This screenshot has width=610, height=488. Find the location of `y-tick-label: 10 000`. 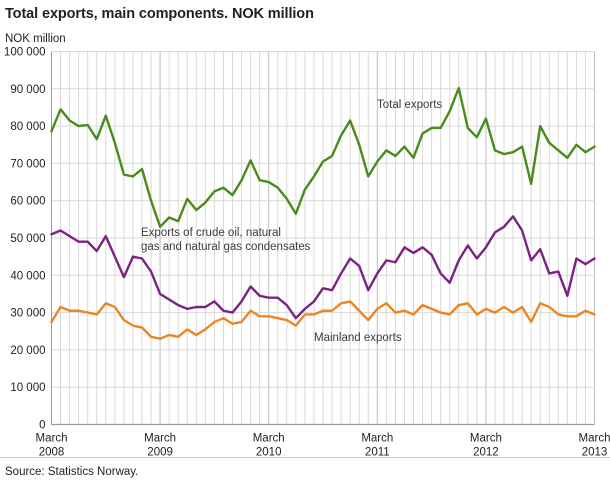

y-tick-label: 10 000 is located at coordinates (27, 388).